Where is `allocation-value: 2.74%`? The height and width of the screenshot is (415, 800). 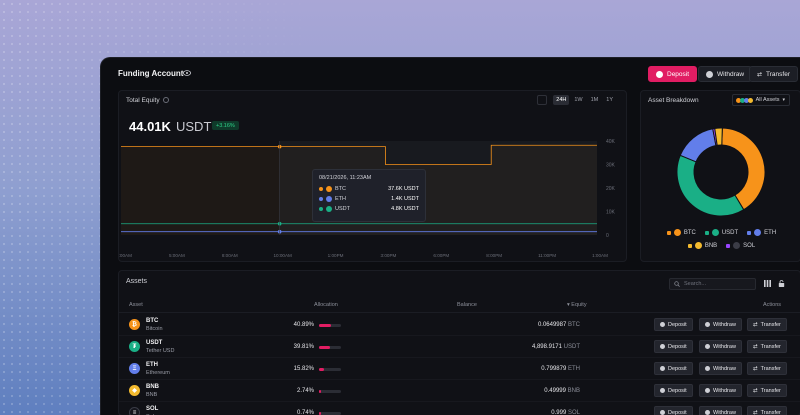 allocation-value: 2.74% is located at coordinates (305, 391).